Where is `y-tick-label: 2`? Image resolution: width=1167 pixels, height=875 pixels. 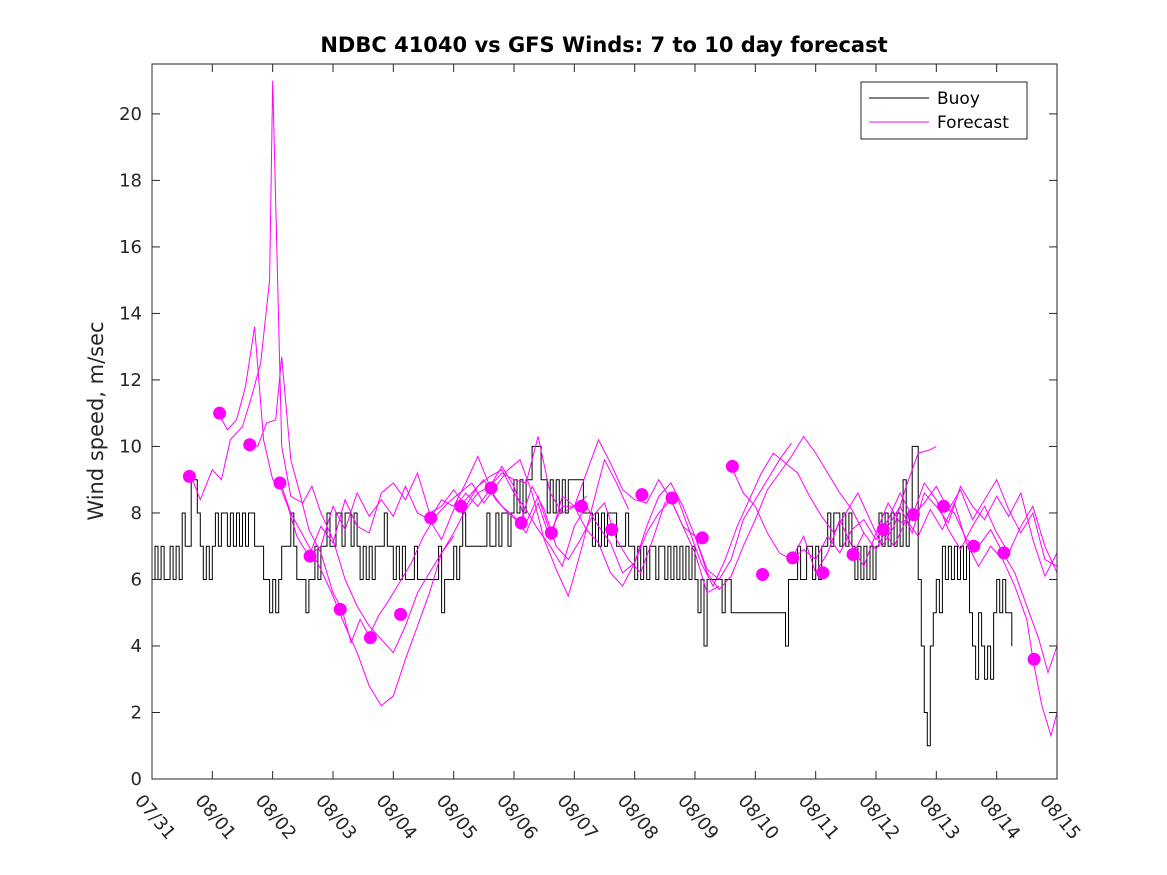
y-tick-label: 2 is located at coordinates (136, 712).